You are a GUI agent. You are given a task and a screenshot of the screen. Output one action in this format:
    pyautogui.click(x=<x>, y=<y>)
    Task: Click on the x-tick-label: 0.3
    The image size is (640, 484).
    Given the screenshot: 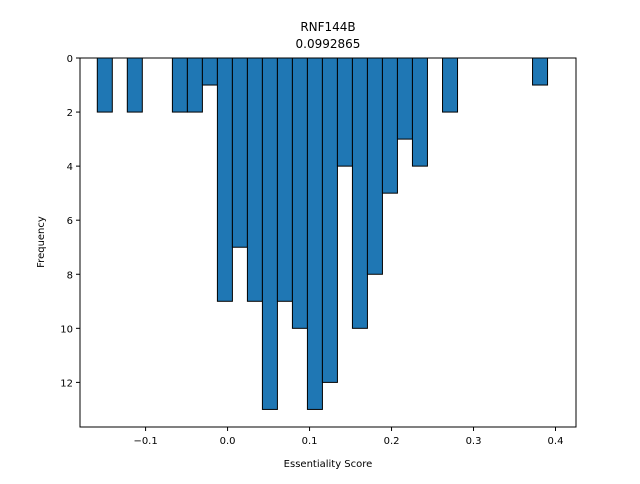 What is the action you would take?
    pyautogui.click(x=474, y=441)
    